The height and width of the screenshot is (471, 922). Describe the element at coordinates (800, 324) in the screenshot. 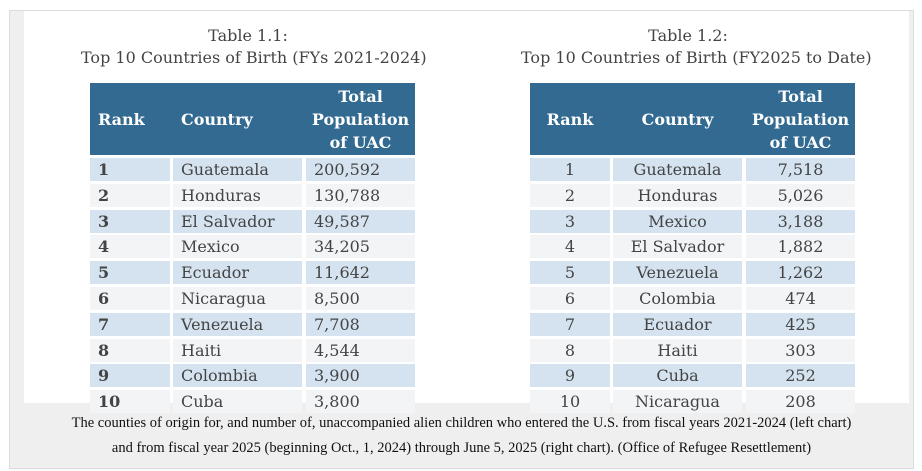

I see `cell-population: 425` at that location.